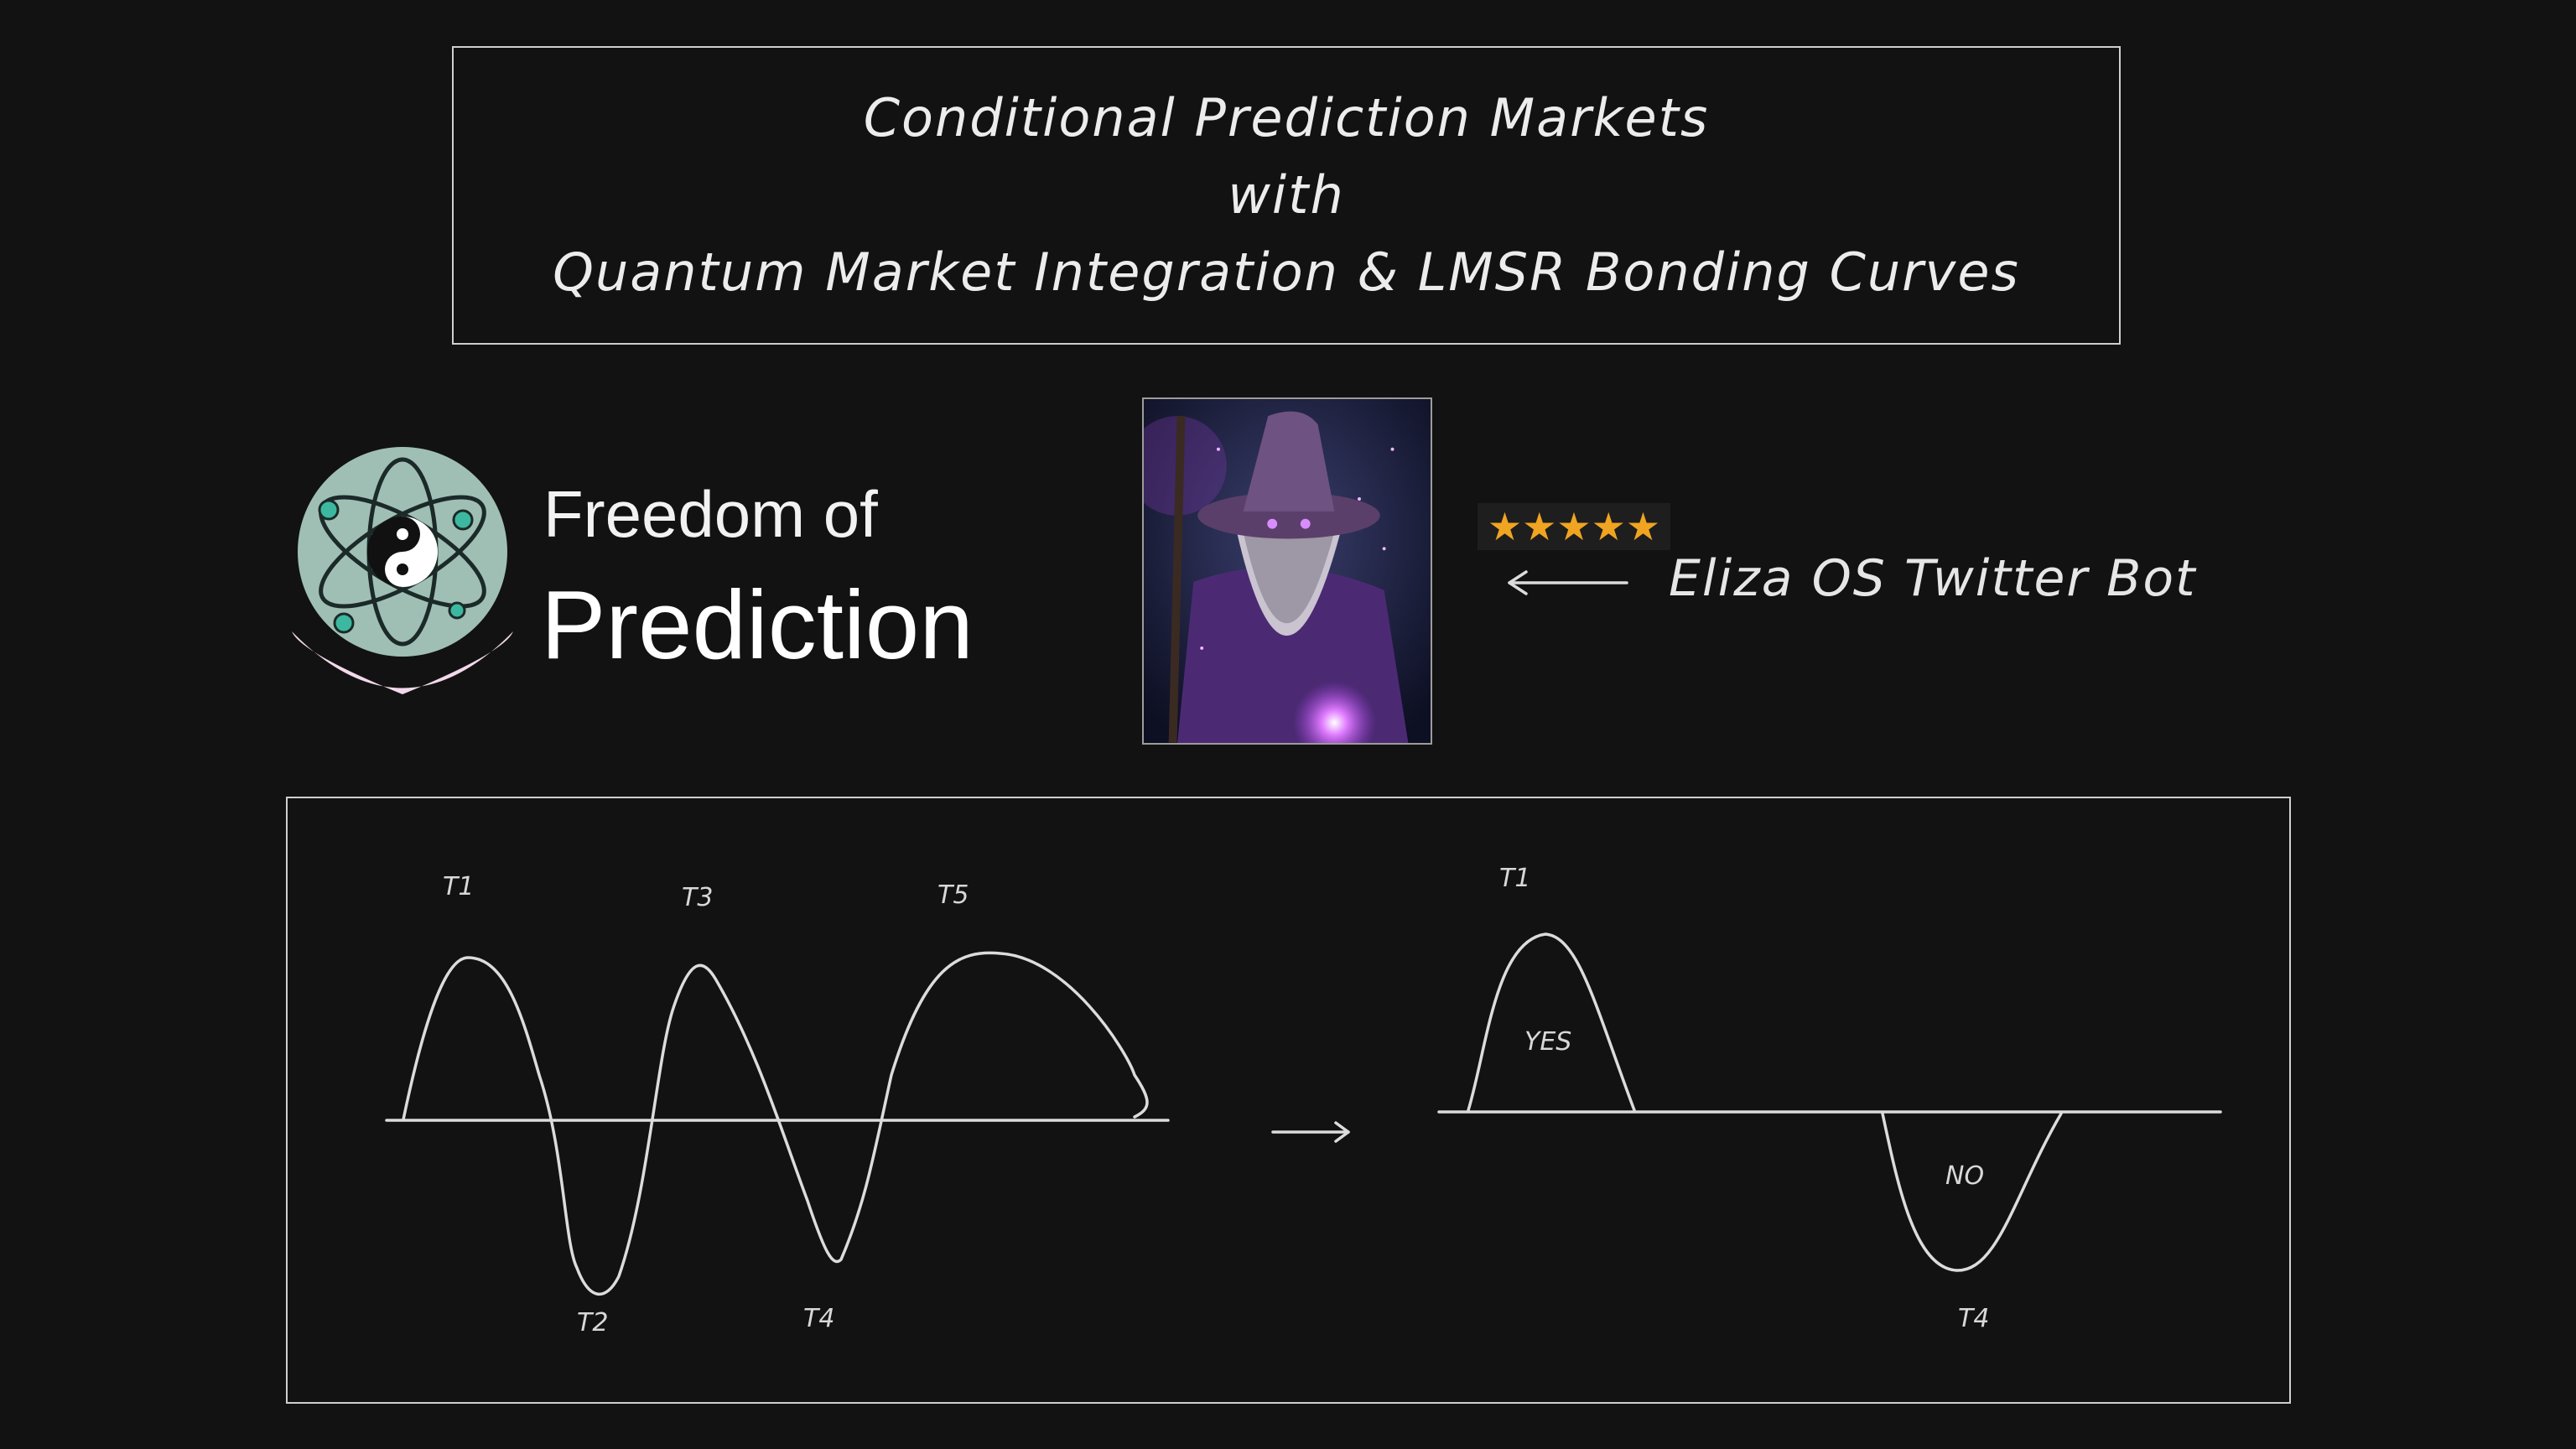  I want to click on left-label-t3: T3, so click(697, 897).